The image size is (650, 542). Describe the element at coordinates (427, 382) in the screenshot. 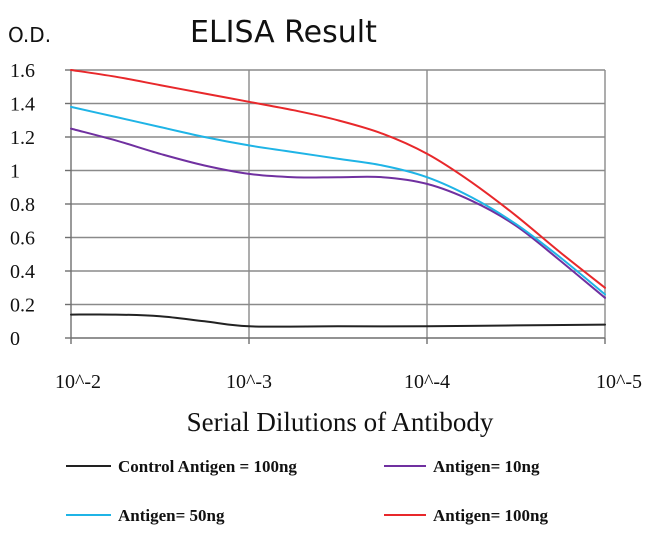

I see `x-tick-label: 10^-4` at that location.